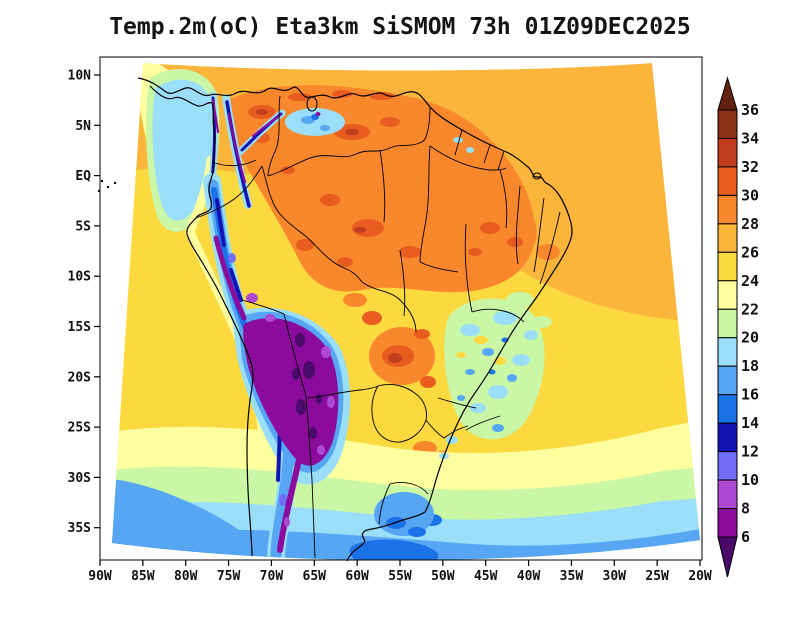 This screenshot has width=800, height=618. Describe the element at coordinates (83, 176) in the screenshot. I see `lat-tick-label: EQ` at that location.